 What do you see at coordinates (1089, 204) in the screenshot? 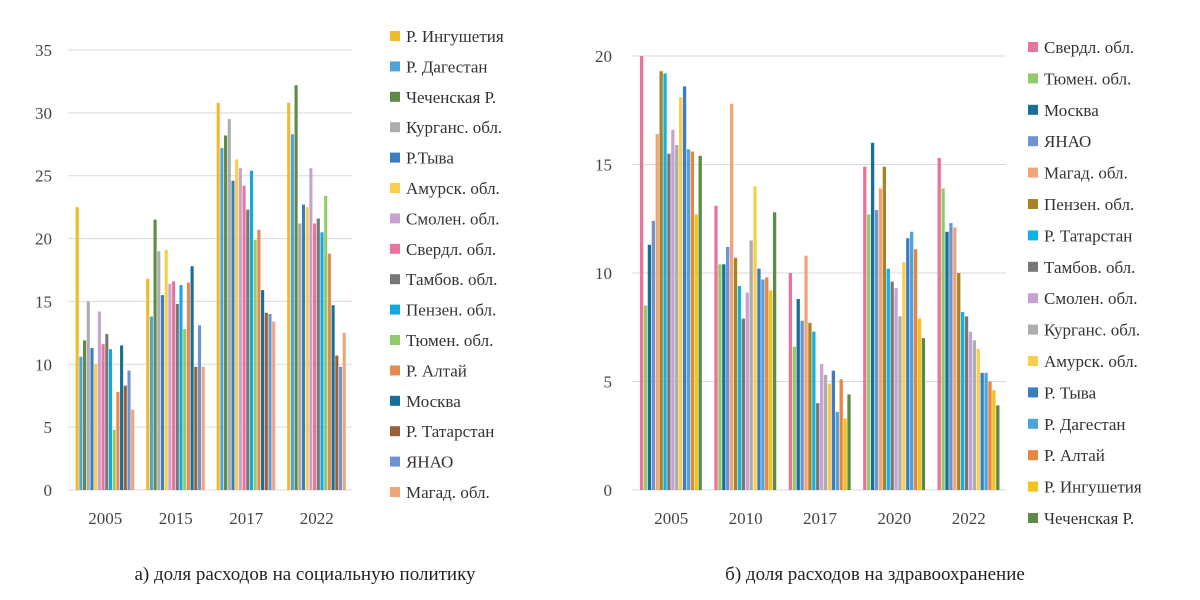
I see `legend-label: Пензен. обл.` at bounding box center [1089, 204].